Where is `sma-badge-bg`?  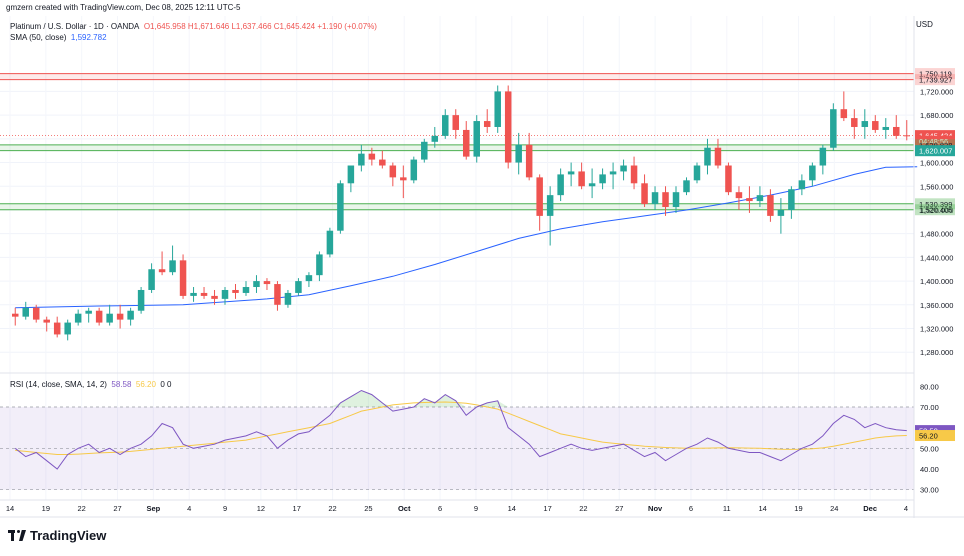
sma-badge-bg is located at coordinates (935, 151).